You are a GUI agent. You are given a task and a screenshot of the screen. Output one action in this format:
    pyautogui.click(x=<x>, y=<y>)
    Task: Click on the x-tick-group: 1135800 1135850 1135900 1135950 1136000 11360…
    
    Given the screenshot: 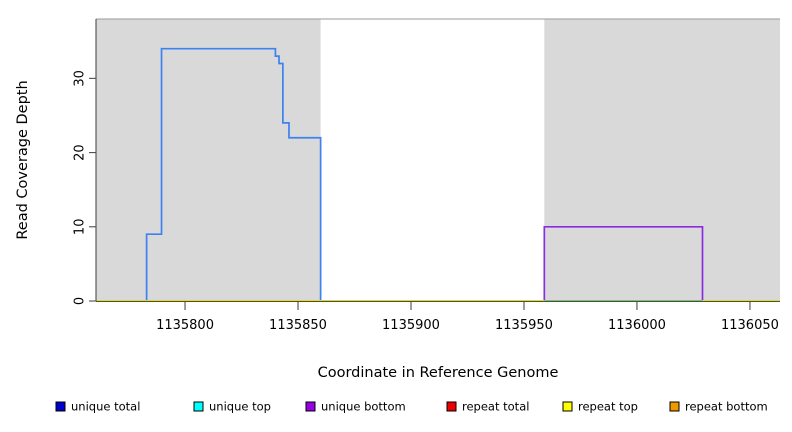 What is the action you would take?
    pyautogui.click(x=467, y=317)
    